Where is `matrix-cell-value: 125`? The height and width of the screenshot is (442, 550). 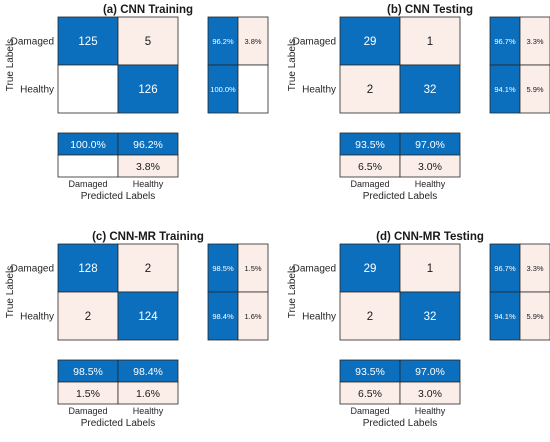
matrix-cell-value: 125 is located at coordinates (87, 42).